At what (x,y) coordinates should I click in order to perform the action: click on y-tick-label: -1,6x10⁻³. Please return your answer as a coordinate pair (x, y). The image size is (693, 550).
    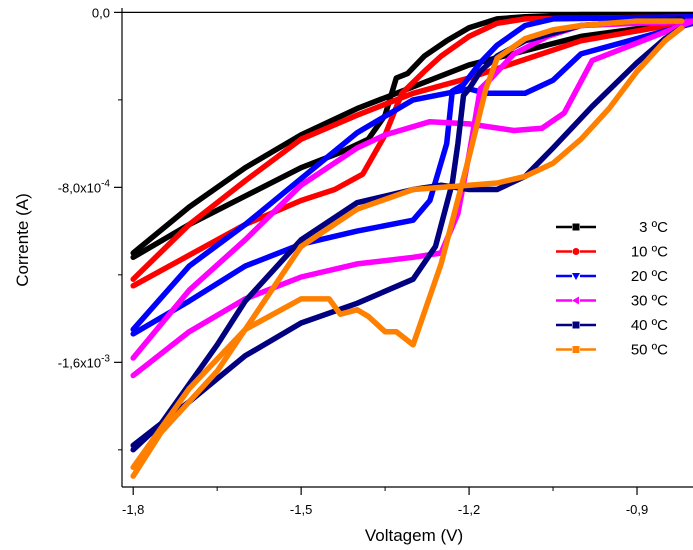
    Looking at the image, I should click on (84, 361).